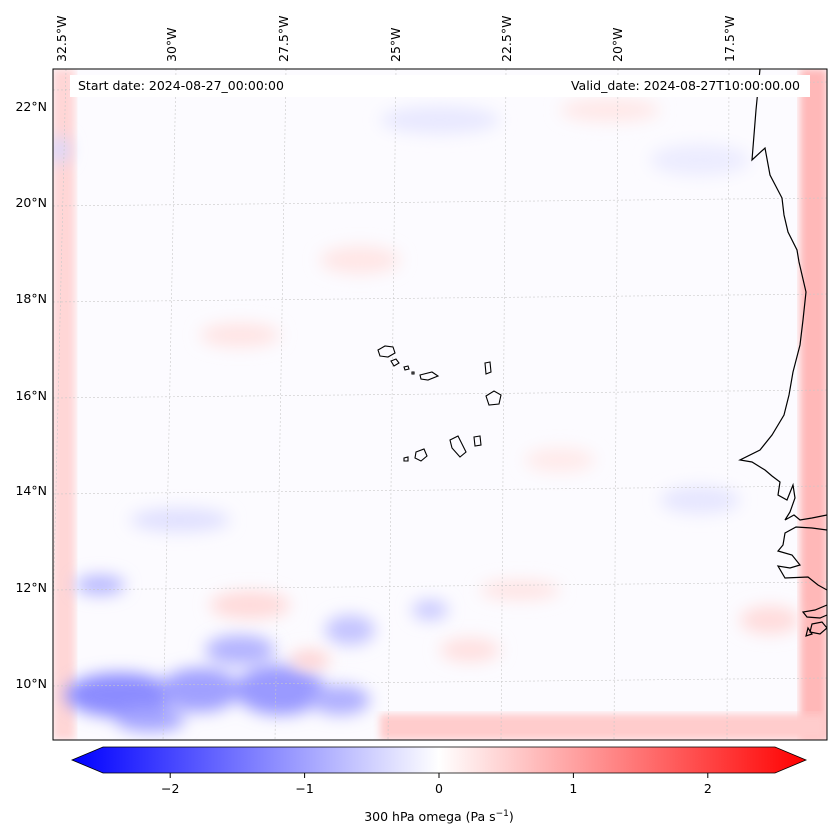 The width and height of the screenshot is (837, 839). What do you see at coordinates (729, 39) in the screenshot?
I see `lon-label: 17.5°W` at bounding box center [729, 39].